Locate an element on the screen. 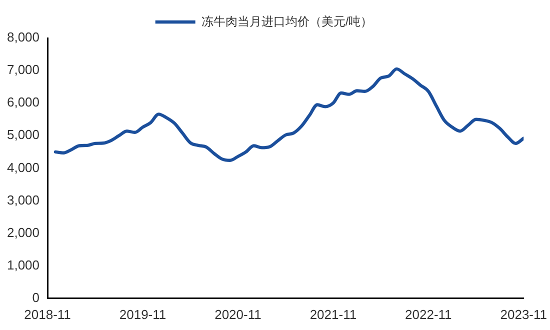 This screenshot has height=330, width=550. y-tick-label: 0 is located at coordinates (36, 297).